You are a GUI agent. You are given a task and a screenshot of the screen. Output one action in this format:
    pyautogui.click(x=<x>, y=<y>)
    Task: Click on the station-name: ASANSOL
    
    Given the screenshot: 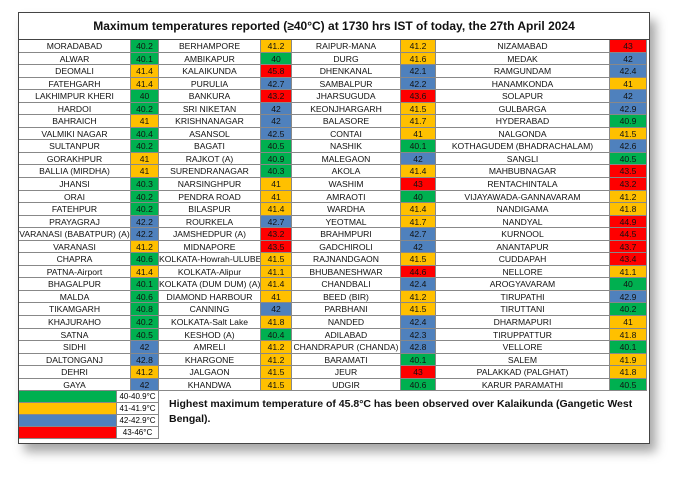 What is the action you would take?
    pyautogui.click(x=210, y=134)
    